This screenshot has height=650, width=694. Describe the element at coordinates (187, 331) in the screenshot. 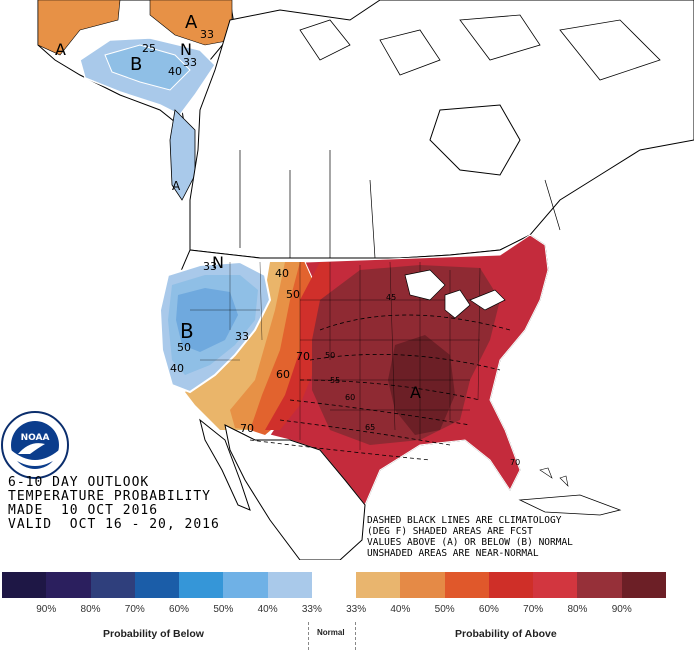

I see `label-west-b: B` at that location.